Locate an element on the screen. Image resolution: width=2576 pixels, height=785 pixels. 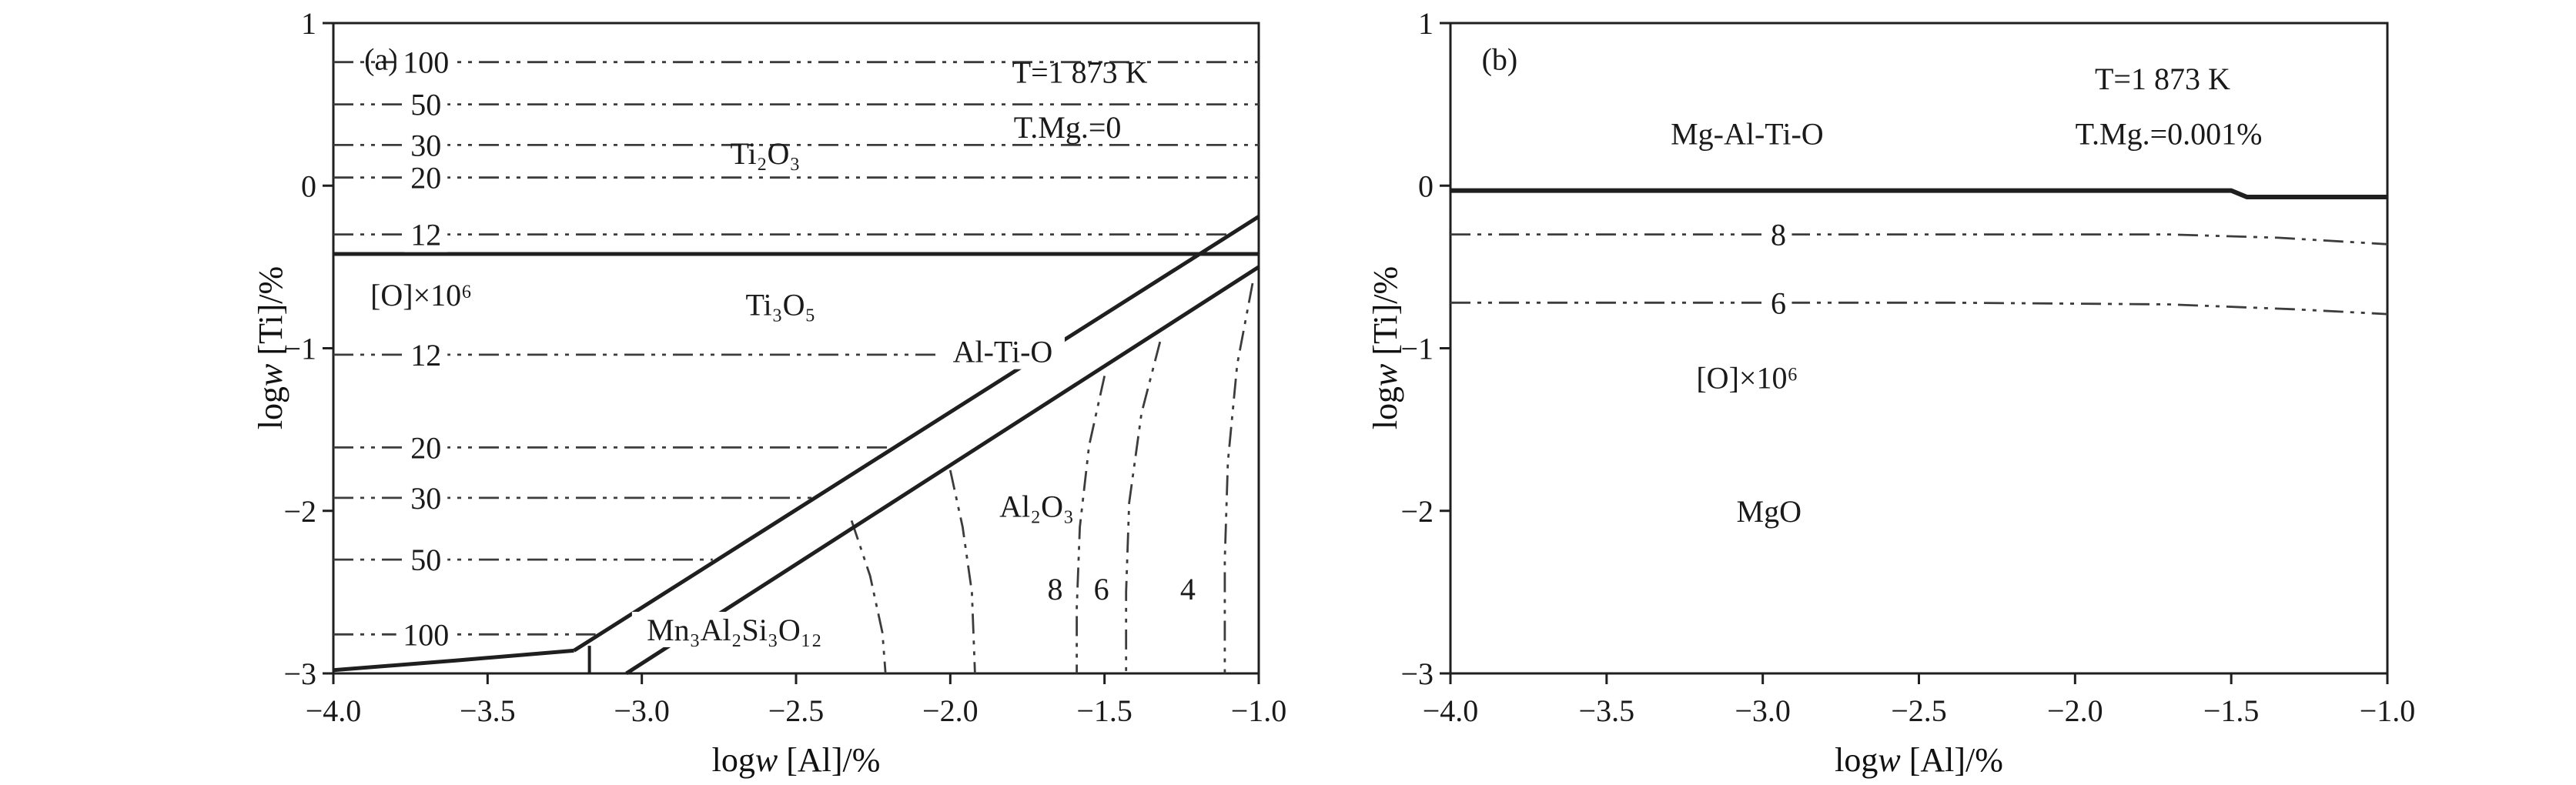
panel-label: (a) is located at coordinates (381, 59).